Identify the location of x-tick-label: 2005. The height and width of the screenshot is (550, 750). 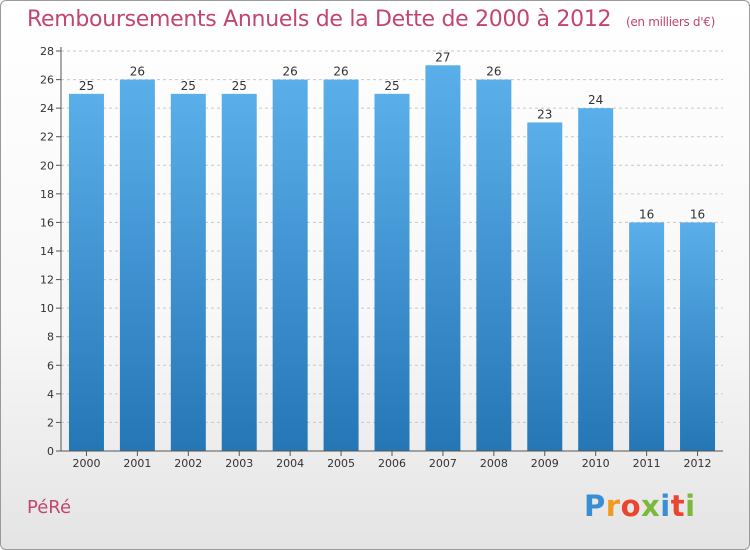
(341, 463).